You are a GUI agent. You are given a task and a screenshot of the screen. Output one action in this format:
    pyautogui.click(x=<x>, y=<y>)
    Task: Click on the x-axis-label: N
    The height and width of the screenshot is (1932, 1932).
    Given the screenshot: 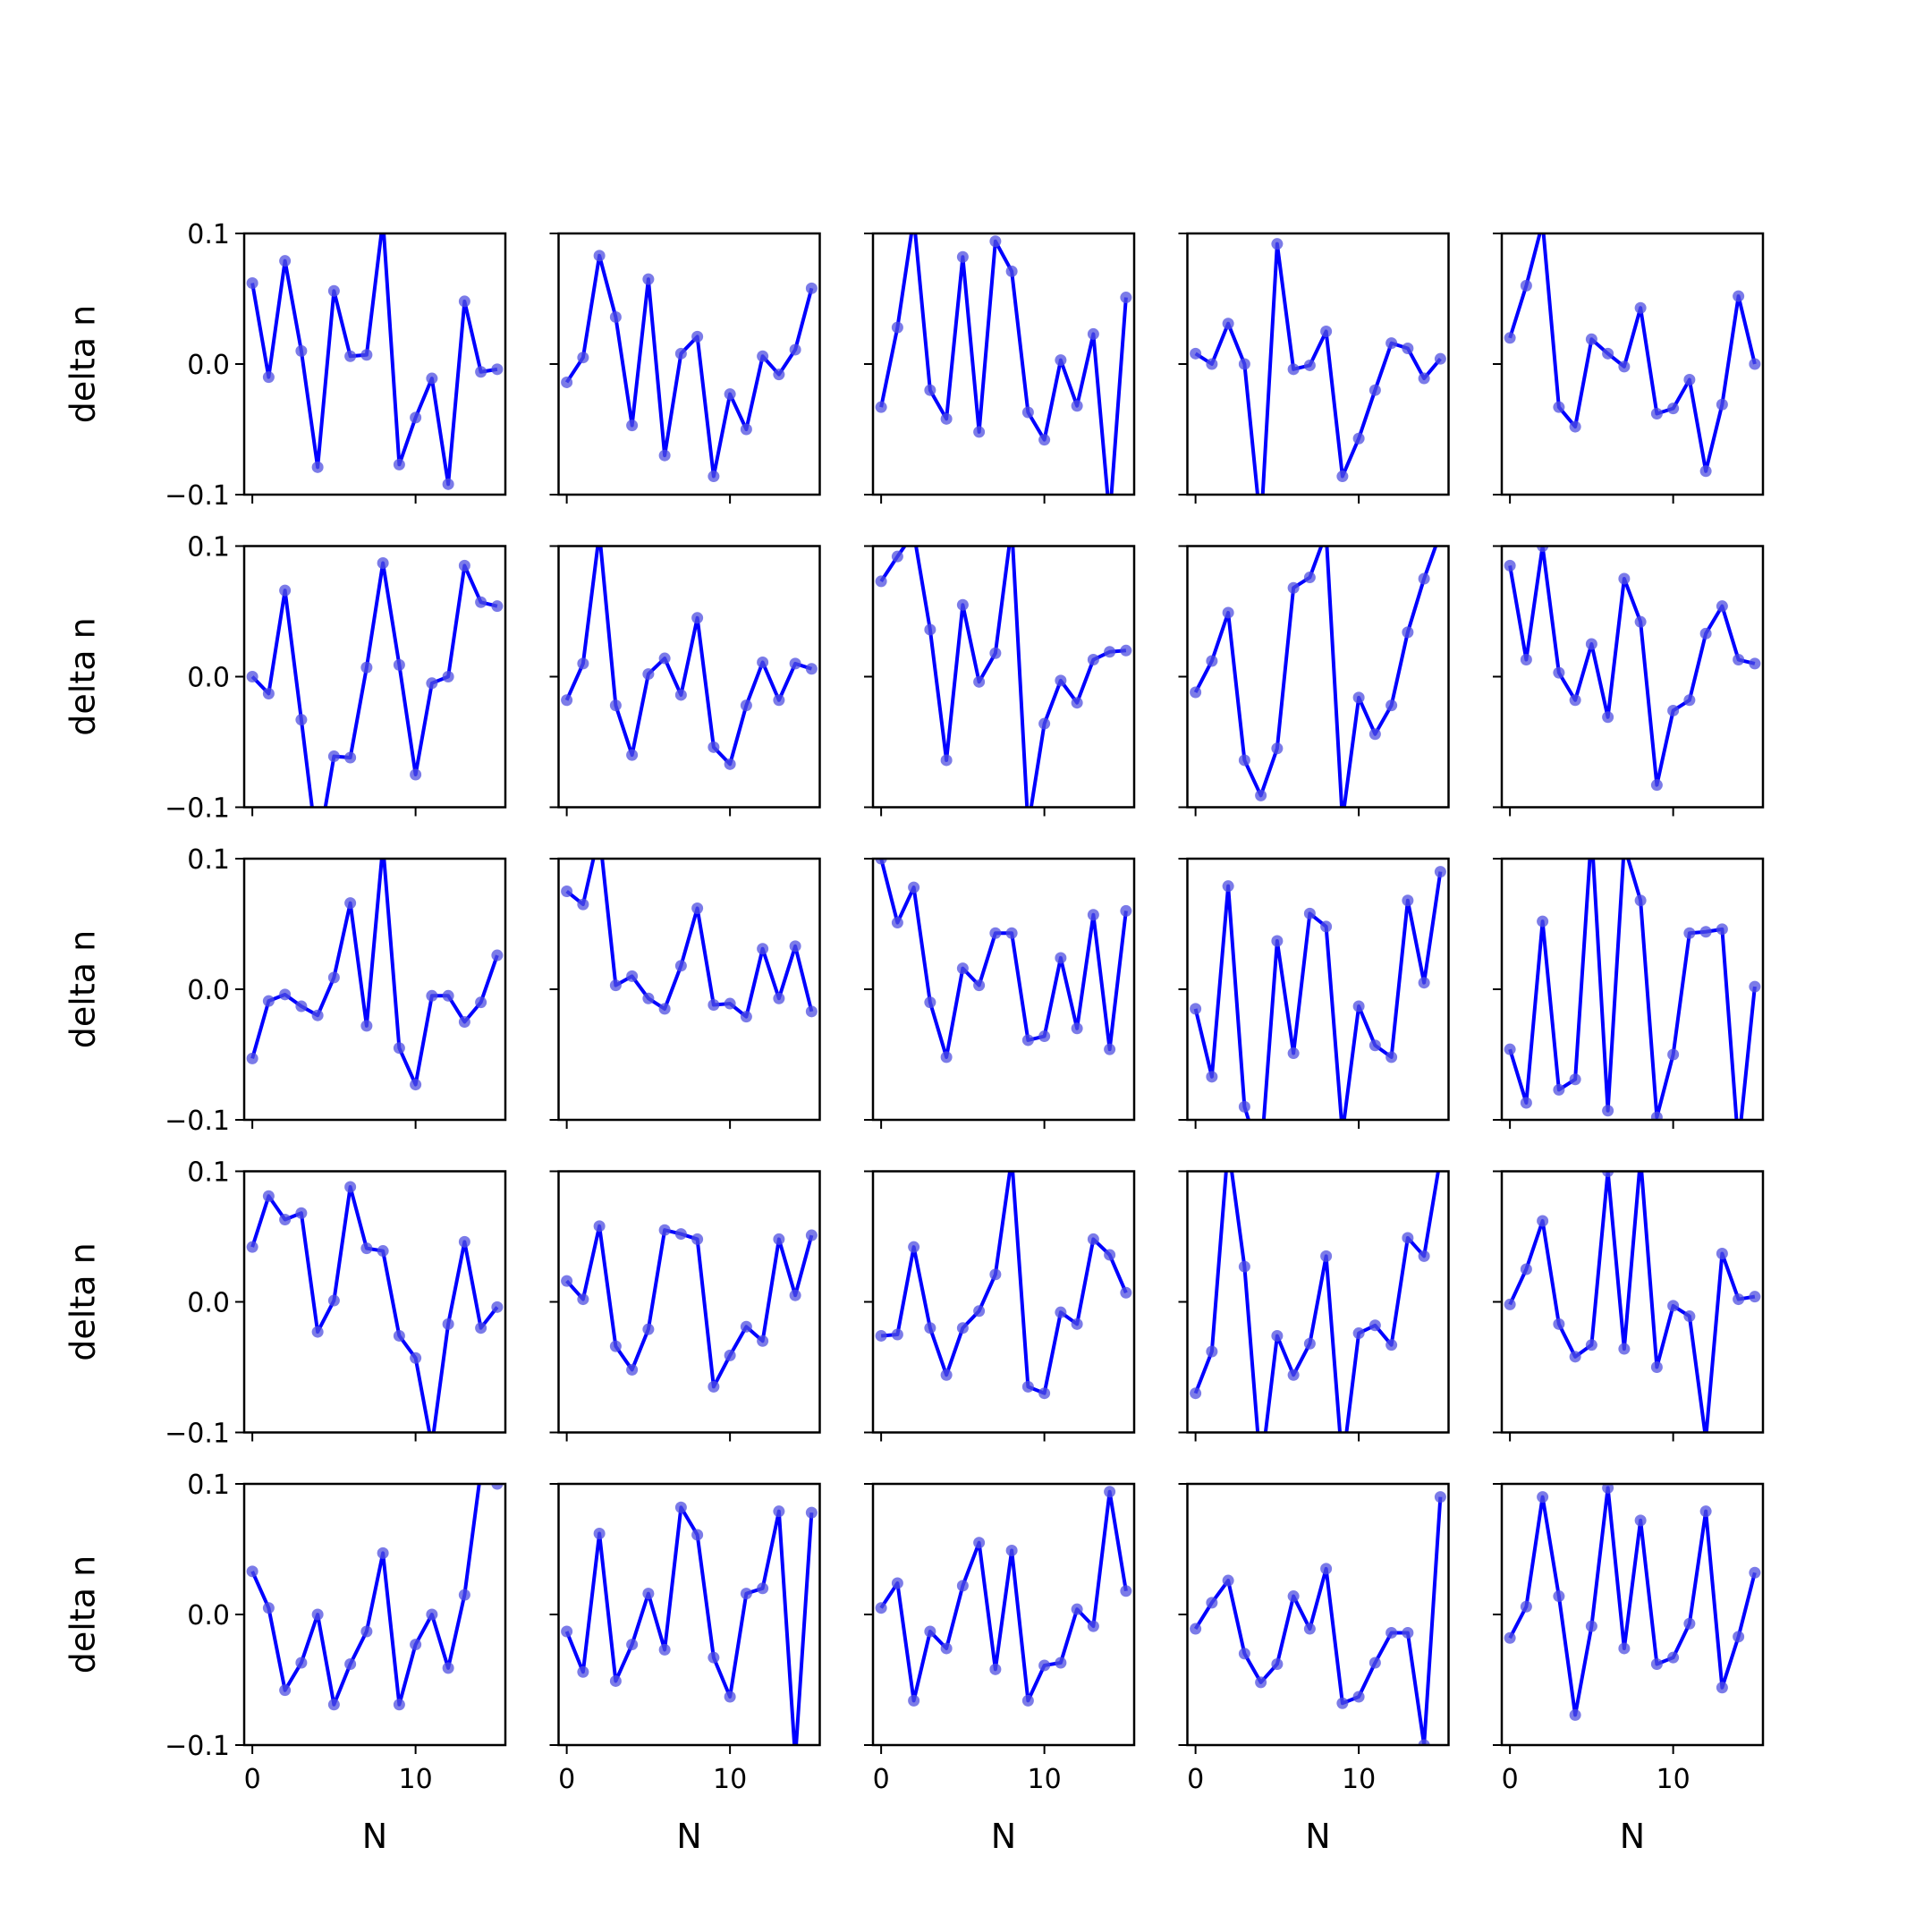 What is the action you would take?
    pyautogui.click(x=688, y=1836)
    